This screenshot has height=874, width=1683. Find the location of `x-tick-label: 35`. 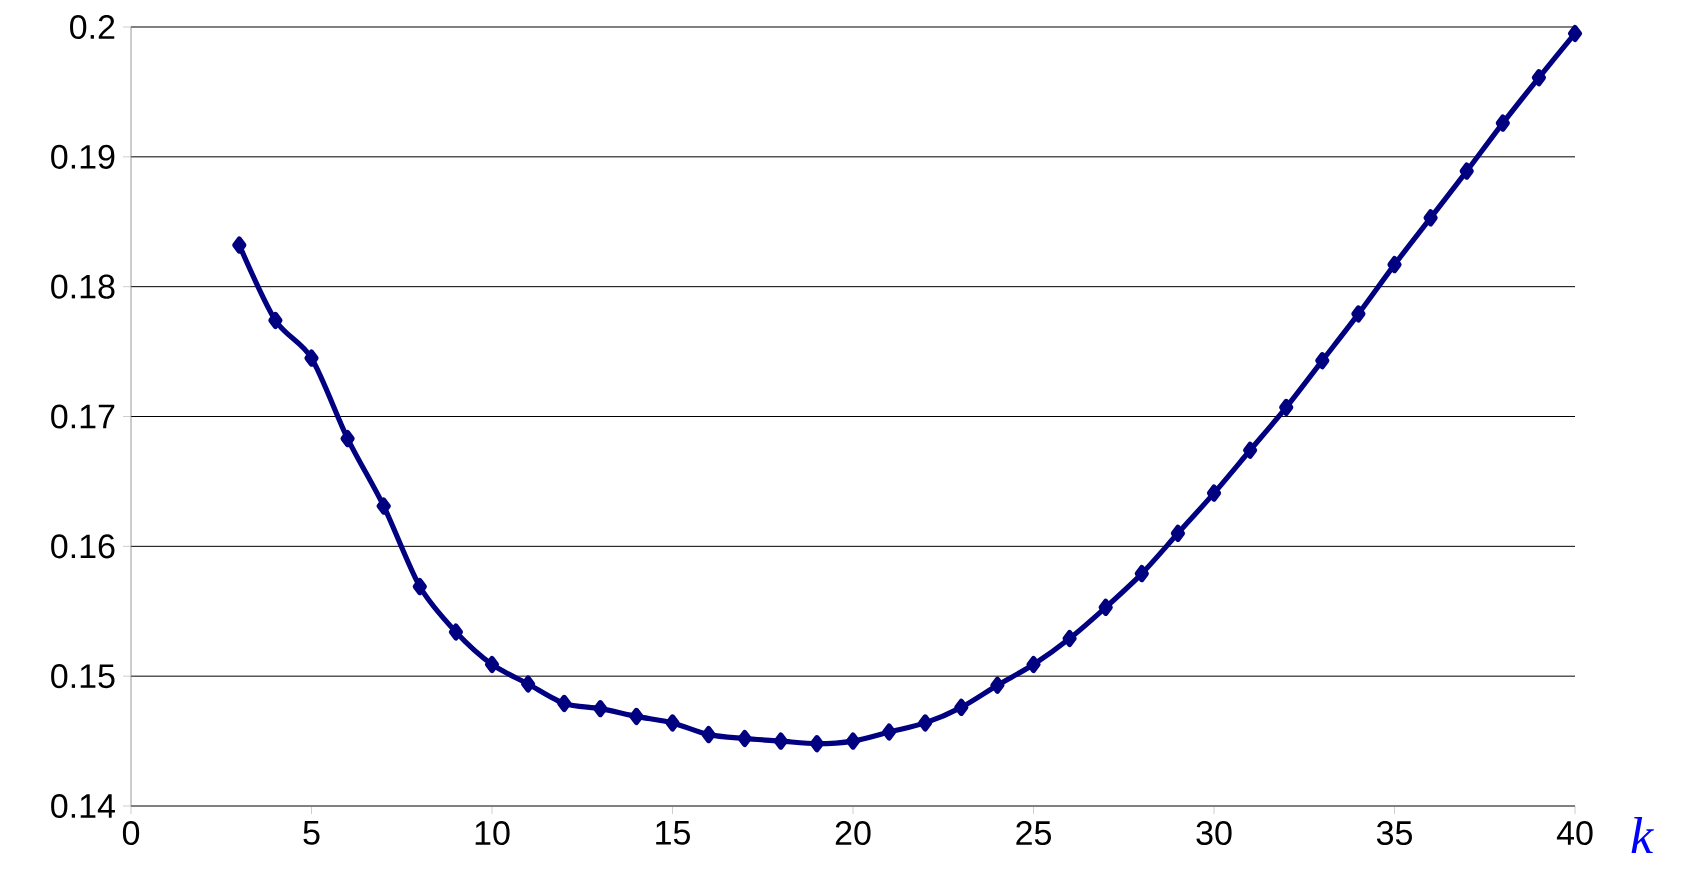

x-tick-label: 35 is located at coordinates (1394, 833).